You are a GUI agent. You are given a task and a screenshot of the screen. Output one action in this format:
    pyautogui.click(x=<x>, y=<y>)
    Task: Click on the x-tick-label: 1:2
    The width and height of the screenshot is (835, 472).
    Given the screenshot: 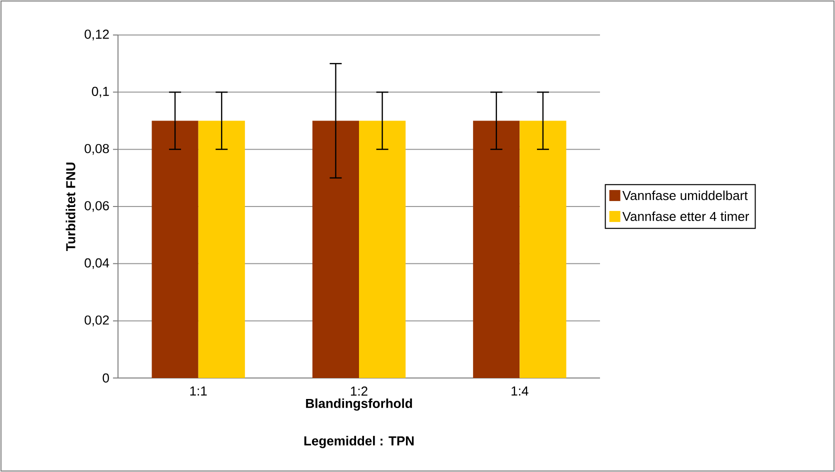 What is the action you would take?
    pyautogui.click(x=359, y=391)
    